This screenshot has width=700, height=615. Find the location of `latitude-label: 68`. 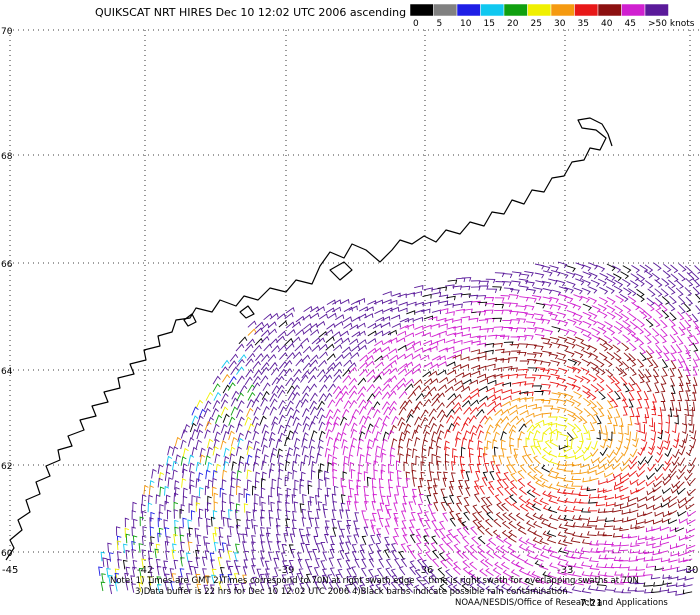

latitude-label: 68 is located at coordinates (7, 157).